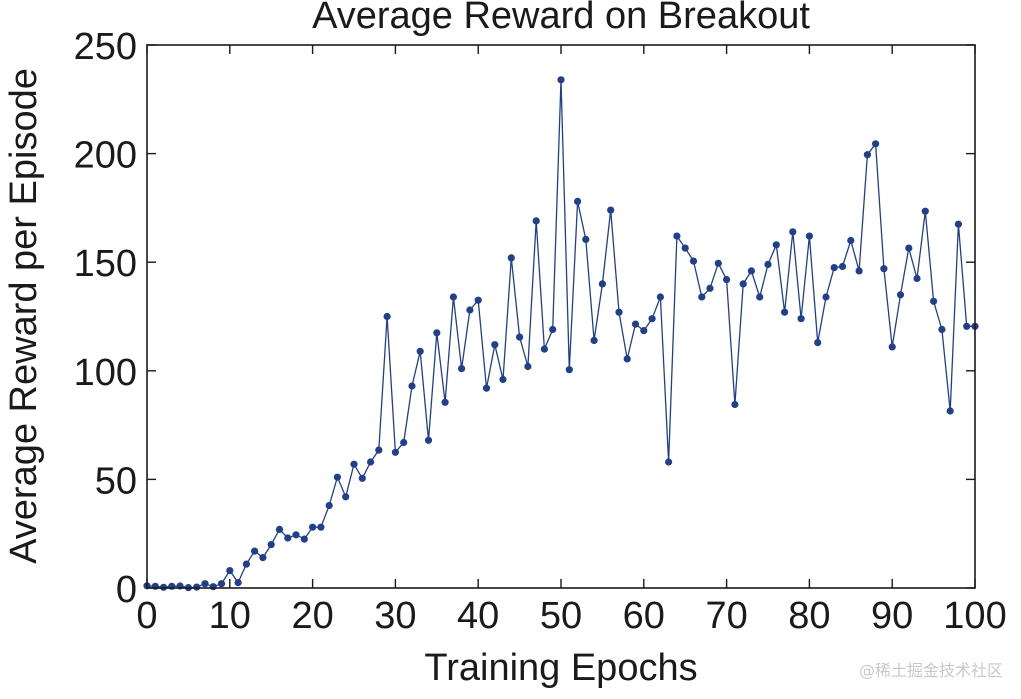 The width and height of the screenshot is (1021, 699). Describe the element at coordinates (312, 616) in the screenshot. I see `x-tick-label: 20` at that location.